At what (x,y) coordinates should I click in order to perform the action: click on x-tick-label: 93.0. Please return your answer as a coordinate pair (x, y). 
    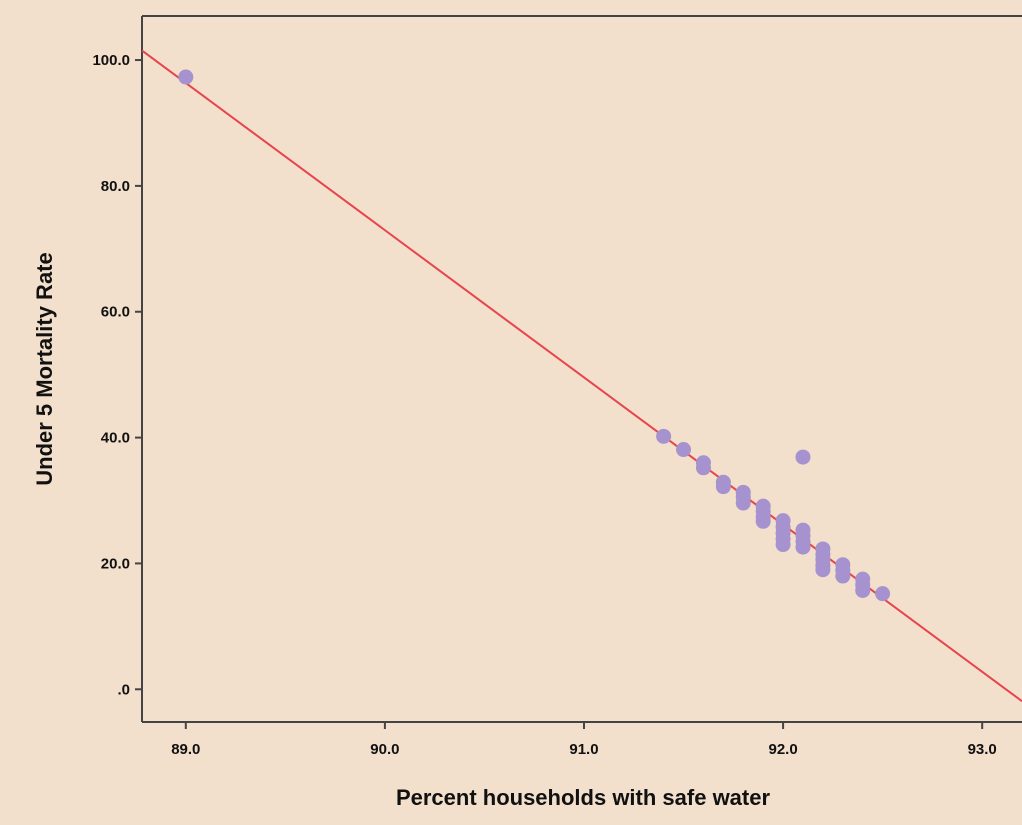
    Looking at the image, I should click on (982, 749).